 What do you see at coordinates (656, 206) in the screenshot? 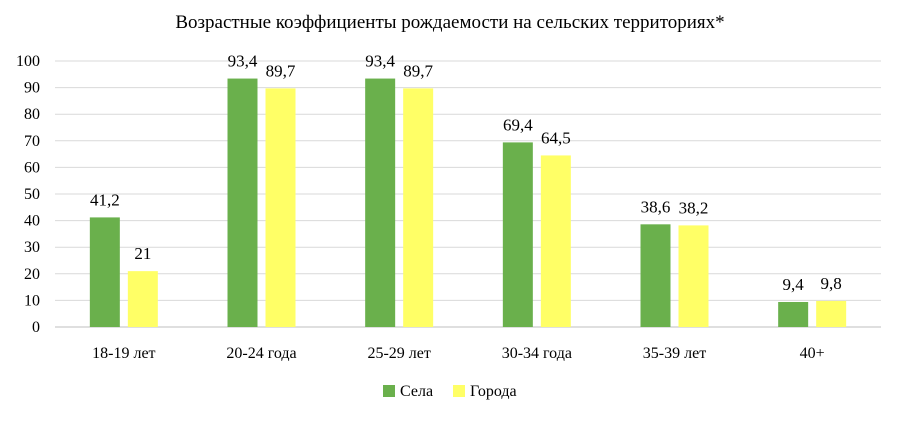
I see `data-label: 38,6` at bounding box center [656, 206].